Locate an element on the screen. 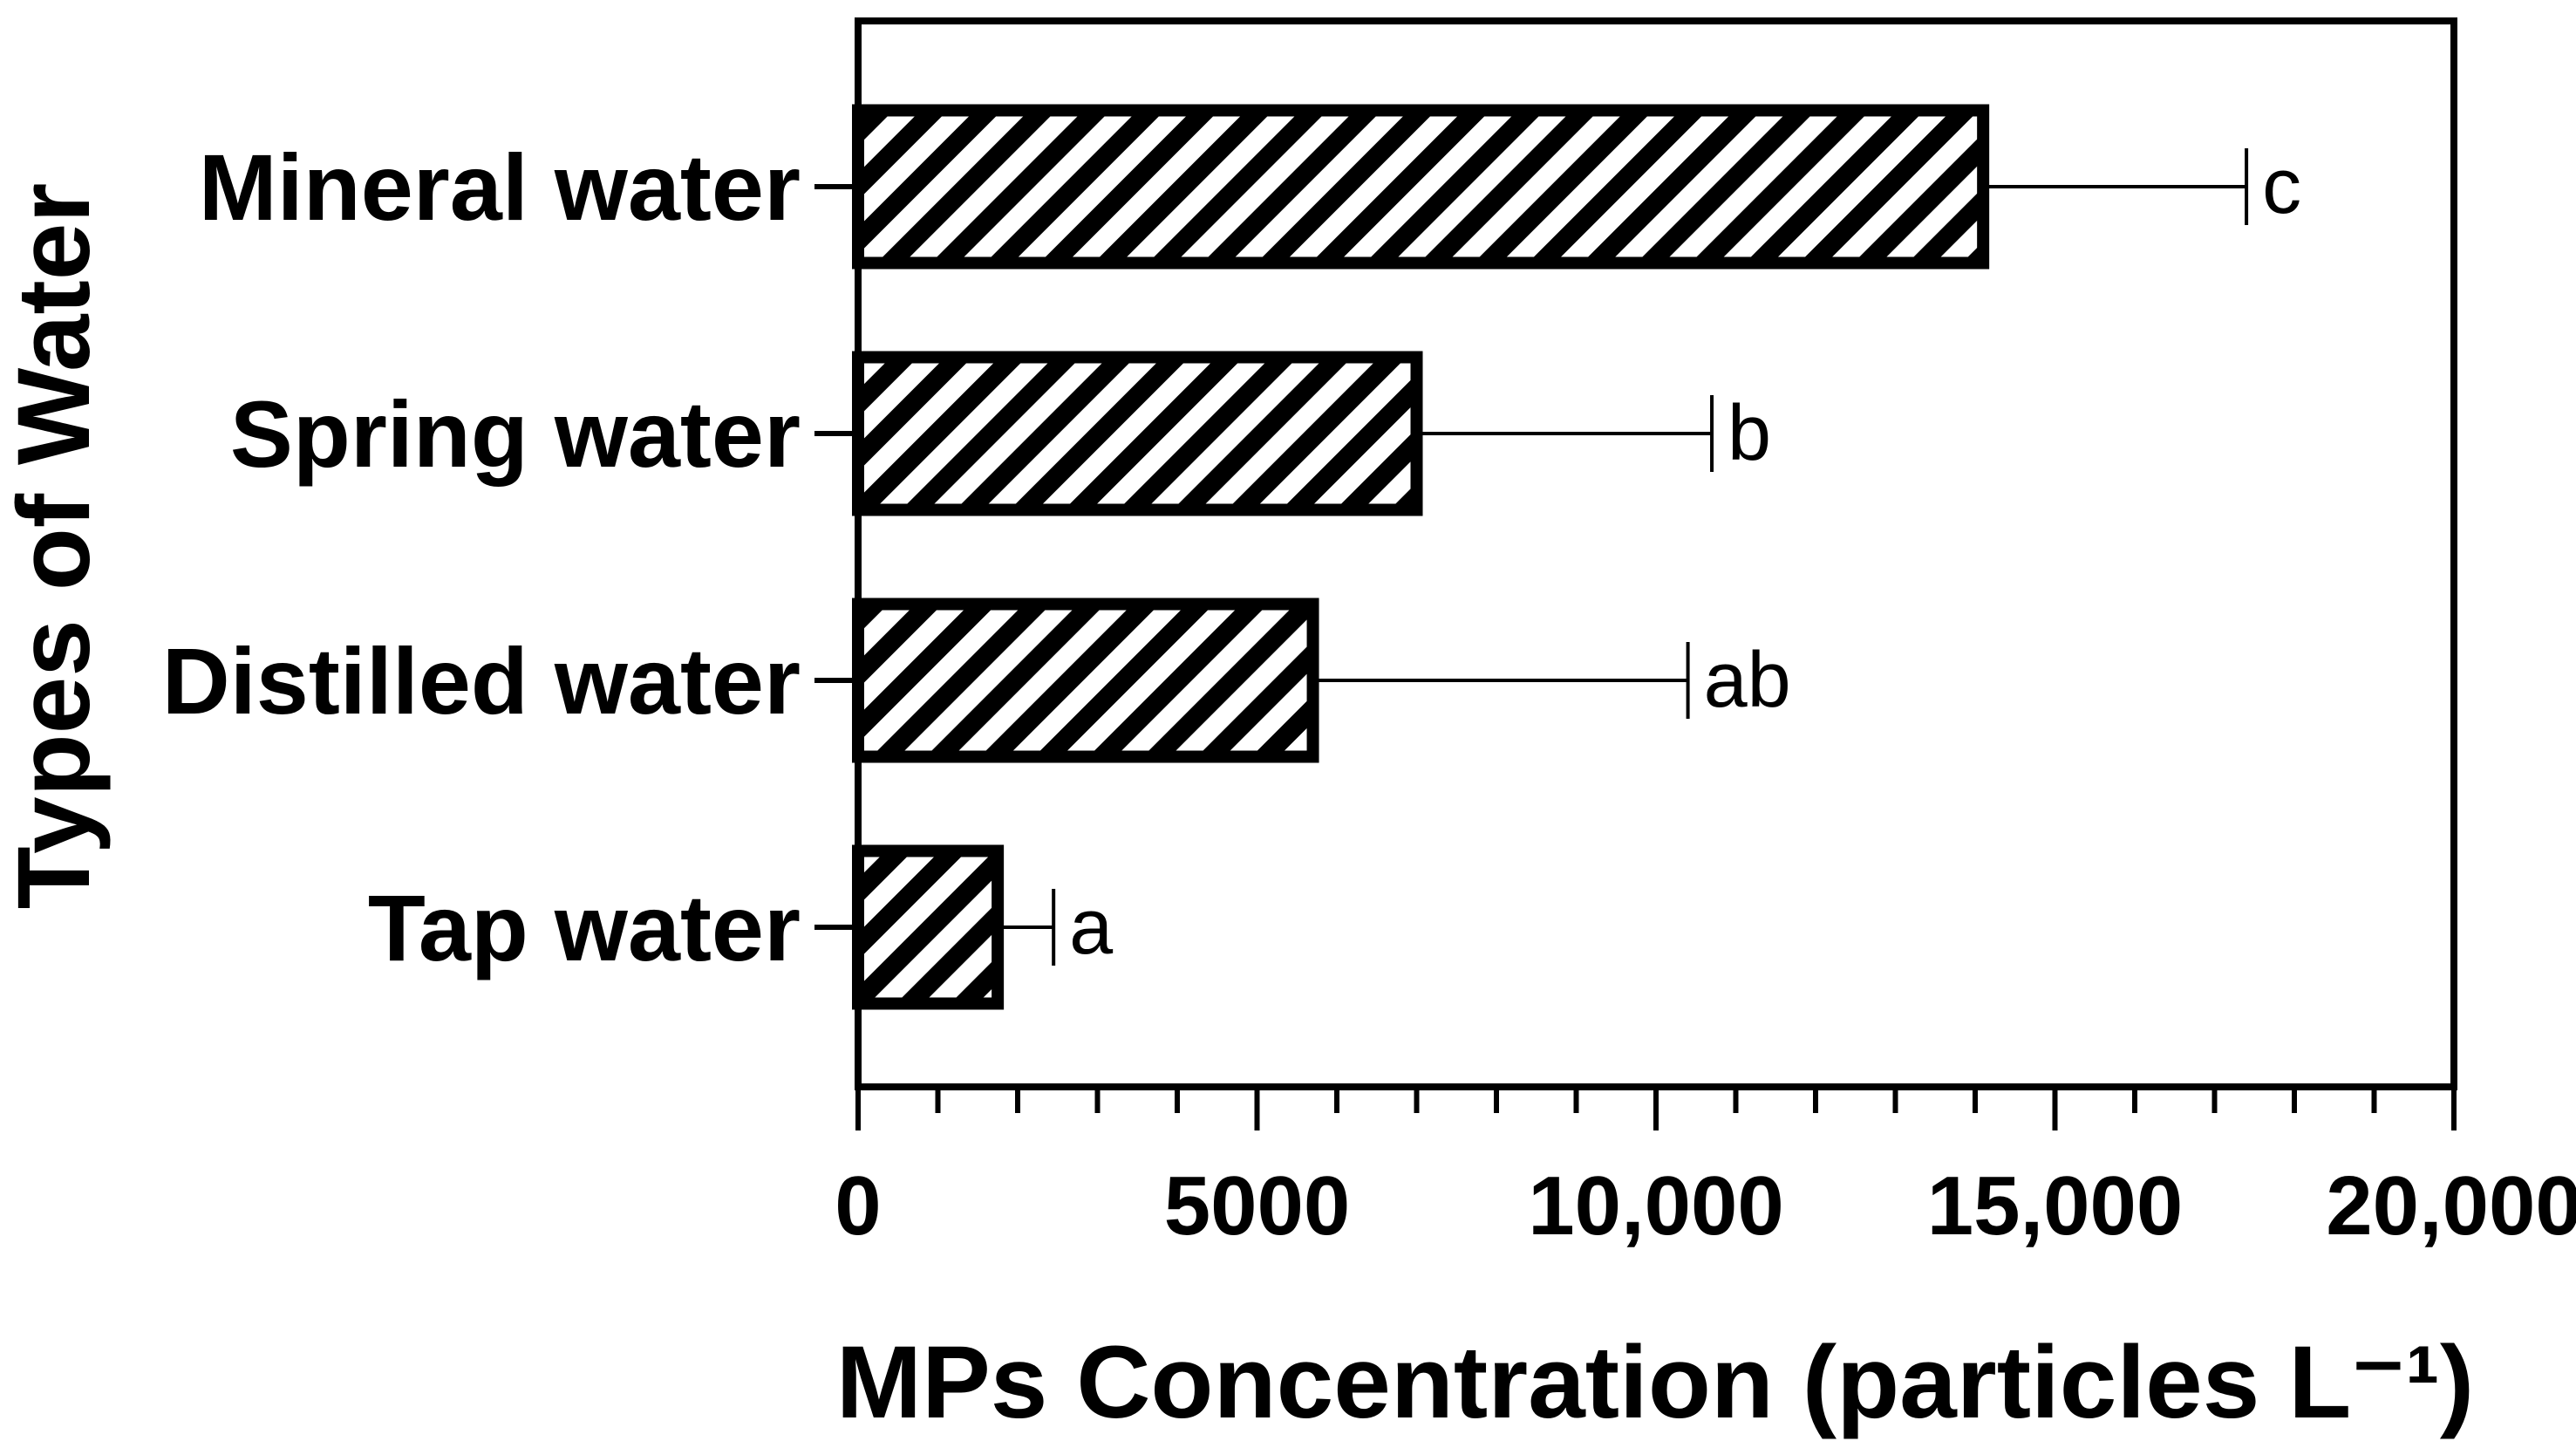 This screenshot has width=2576, height=1448. bar-spring-water is located at coordinates (1137, 433).